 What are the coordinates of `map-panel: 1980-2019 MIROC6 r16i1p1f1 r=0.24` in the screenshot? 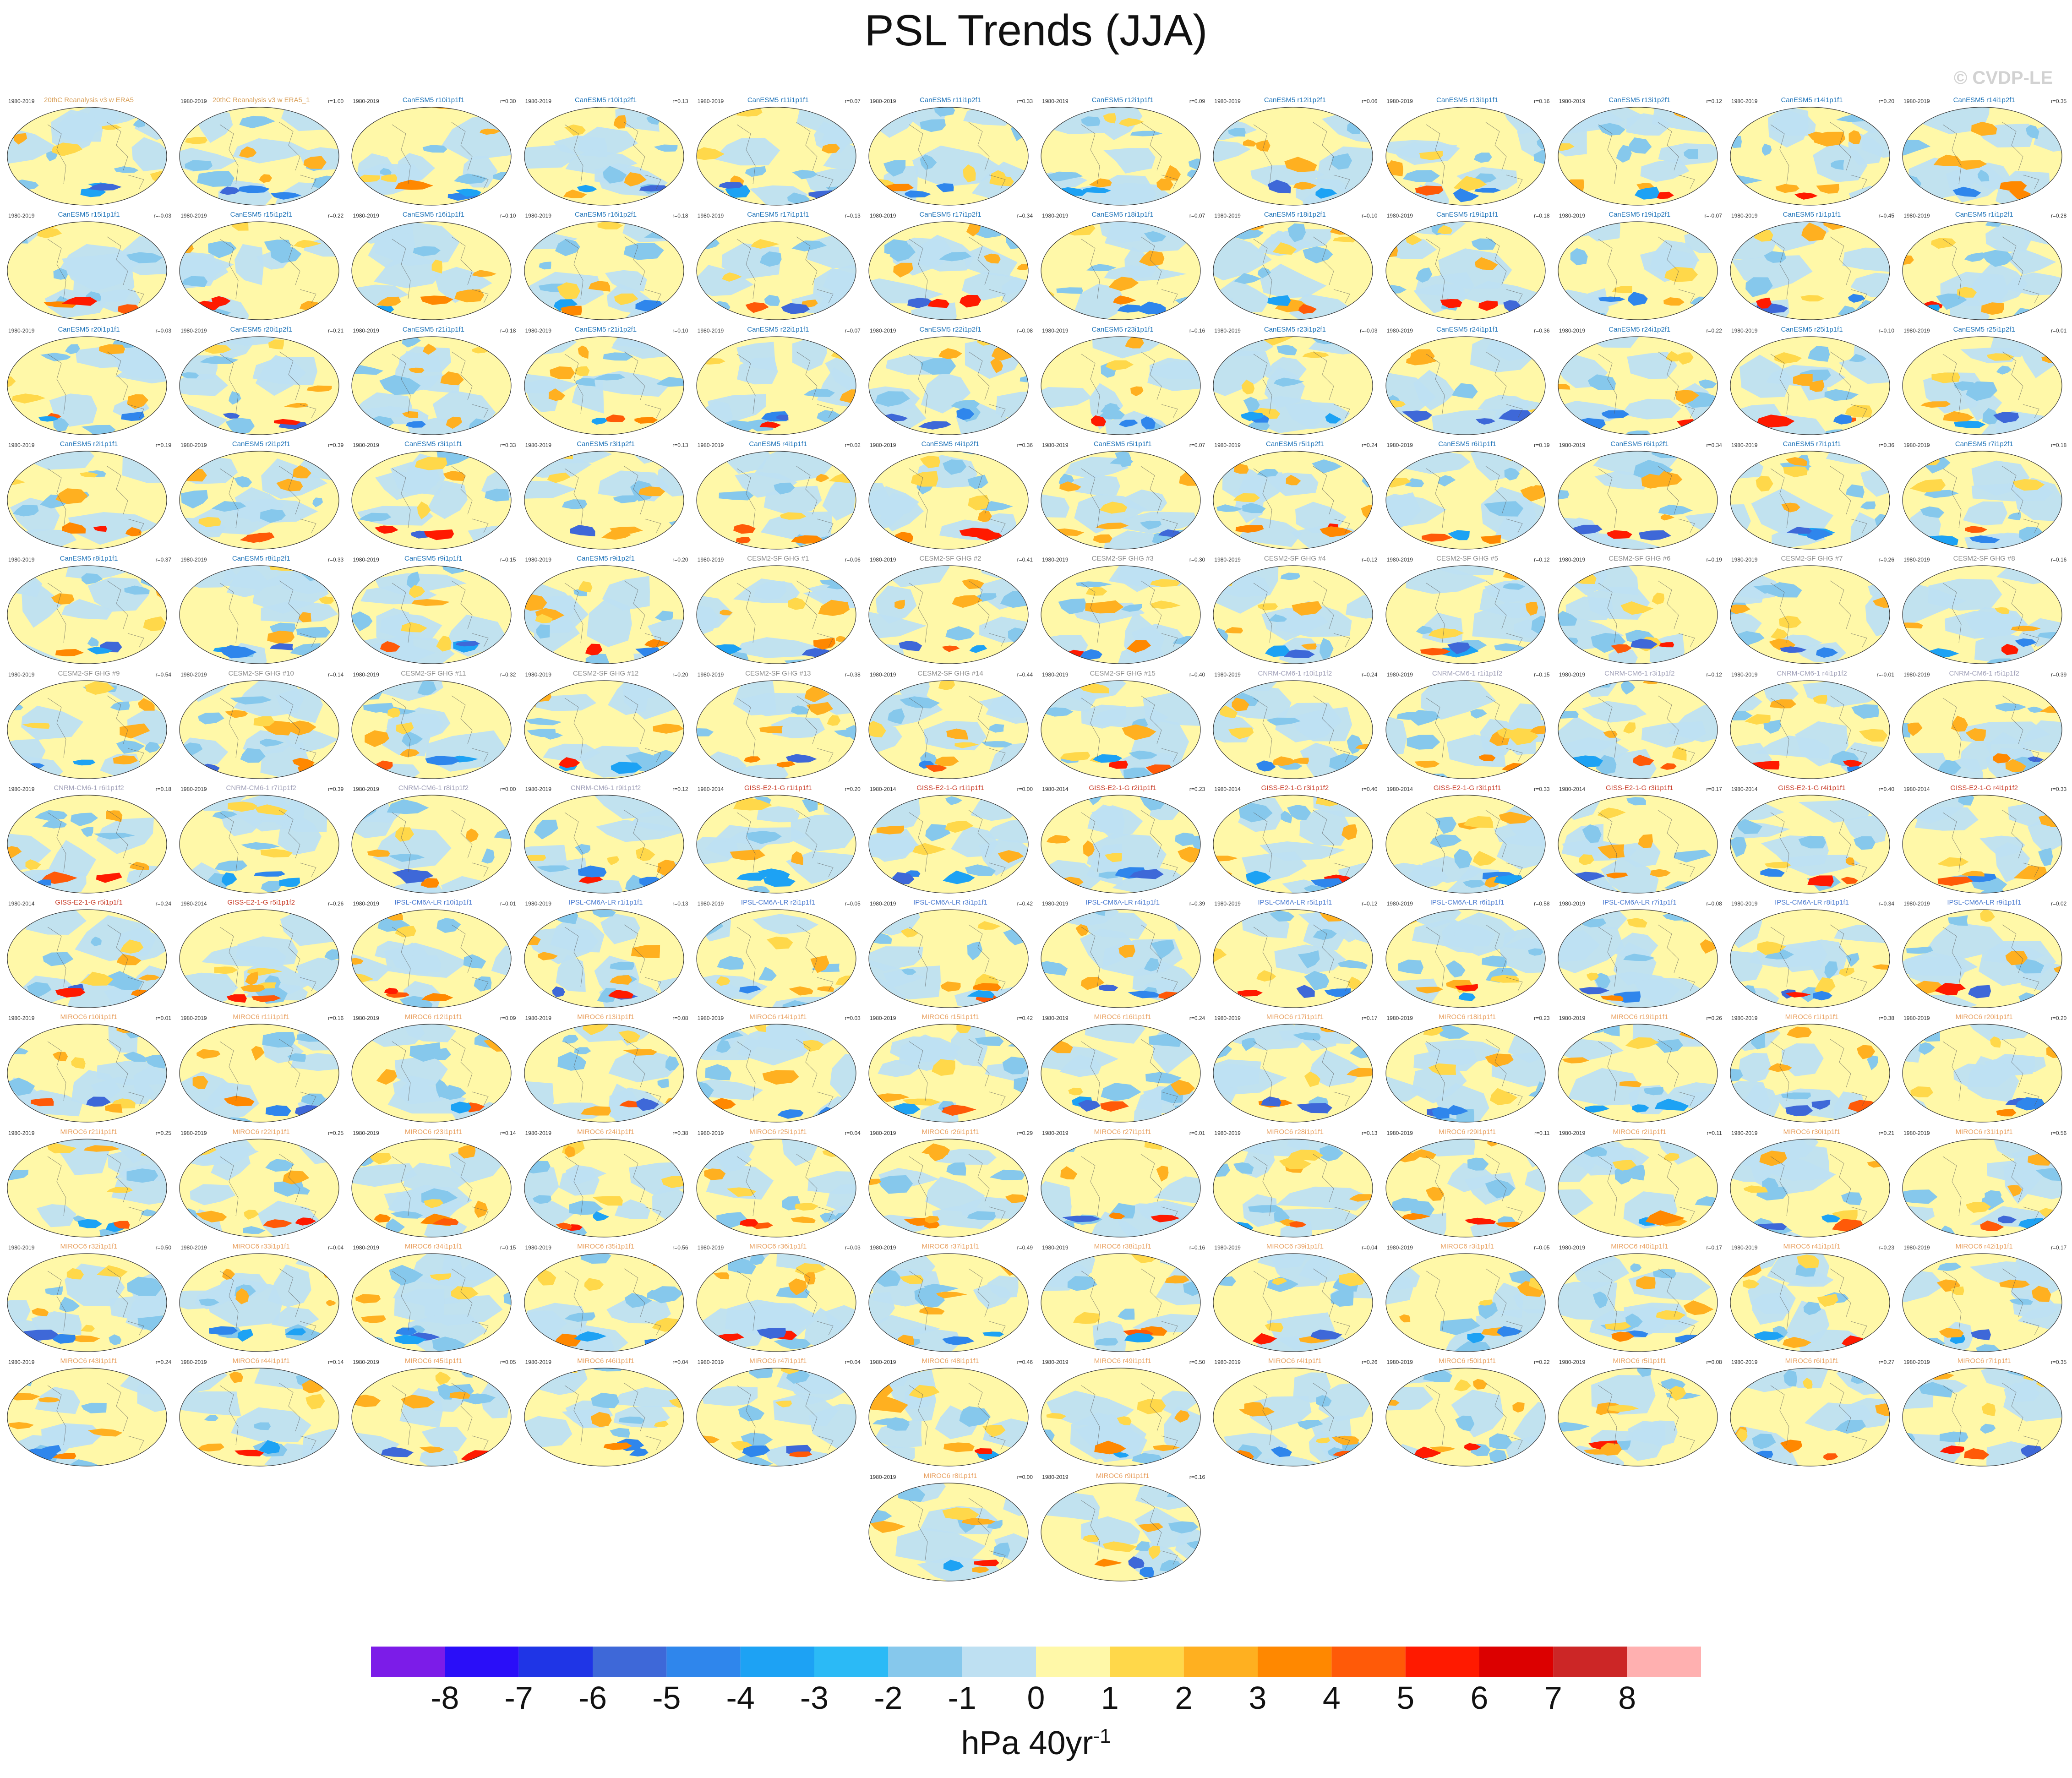 It's located at (1121, 1069).